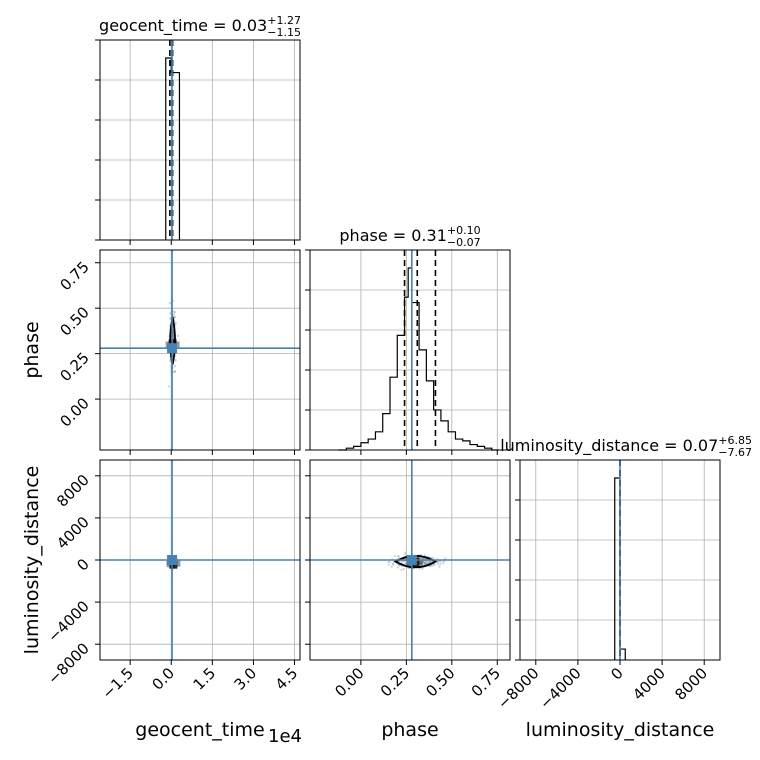 The width and height of the screenshot is (760, 760). I want to click on x-axis-label-luminosity_distance: luminosity_distance, so click(620, 730).